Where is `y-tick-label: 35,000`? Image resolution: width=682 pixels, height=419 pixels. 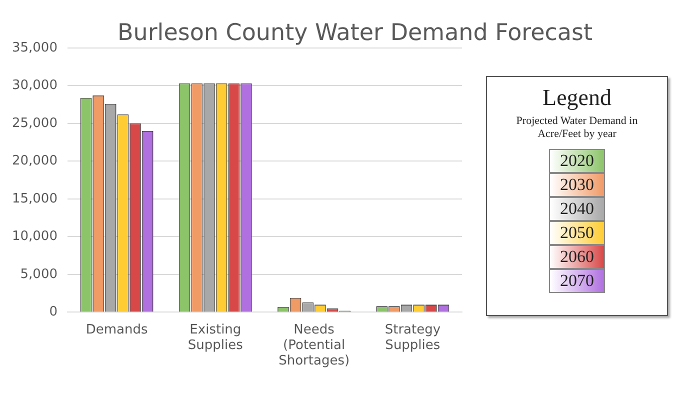
y-tick-label: 35,000 is located at coordinates (35, 48).